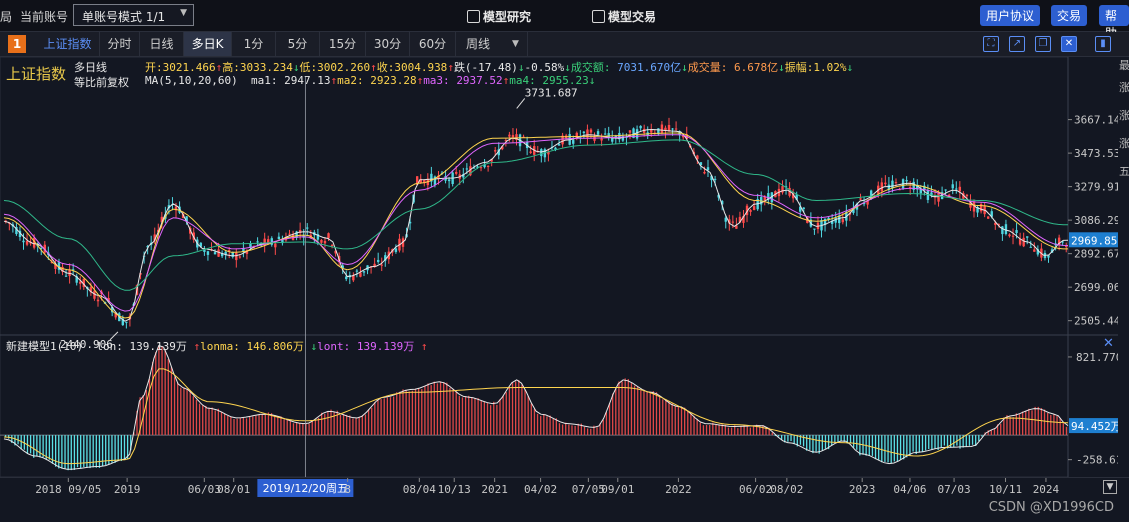 The image size is (1129, 522). What do you see at coordinates (334, 346) in the screenshot?
I see `lont-label: lont:` at bounding box center [334, 346].